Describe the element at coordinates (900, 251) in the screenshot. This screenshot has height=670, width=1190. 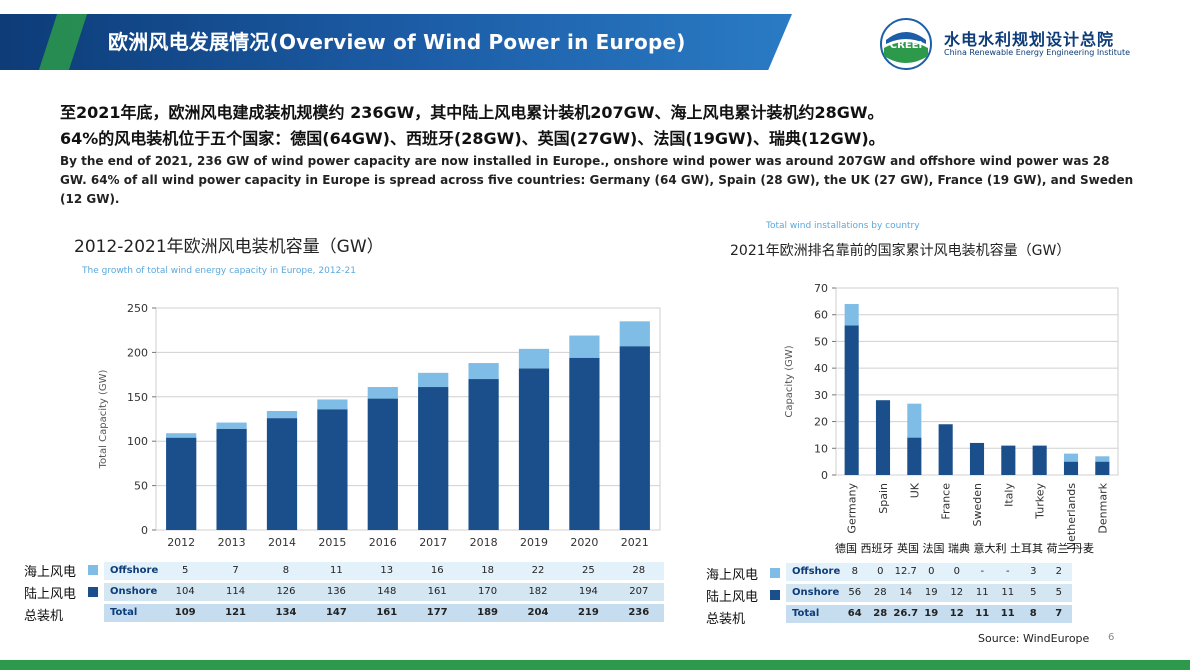
I see `right-chart-title: 2021年欧洲排名靠前的国家累计风电装机容量（GW）` at that location.